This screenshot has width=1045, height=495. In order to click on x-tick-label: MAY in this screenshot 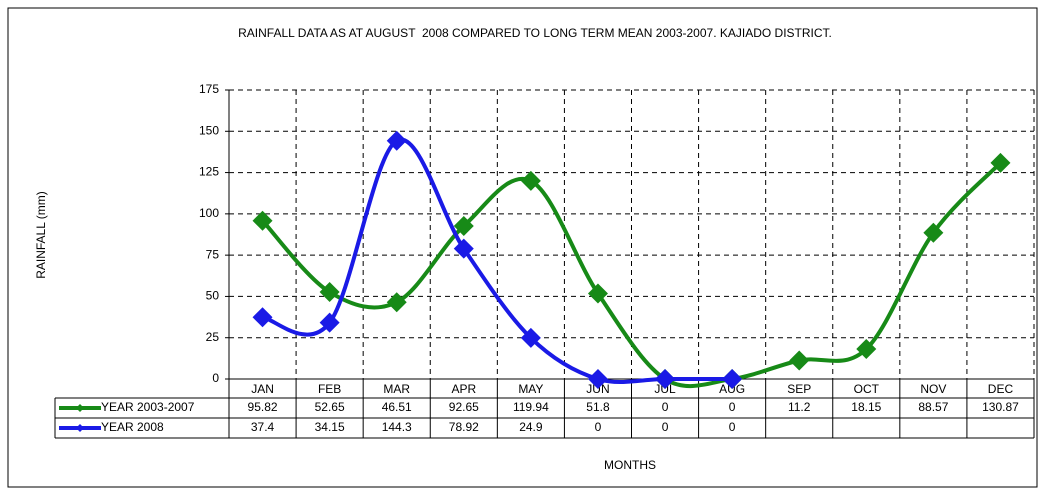, I will do `click(530, 389)`.